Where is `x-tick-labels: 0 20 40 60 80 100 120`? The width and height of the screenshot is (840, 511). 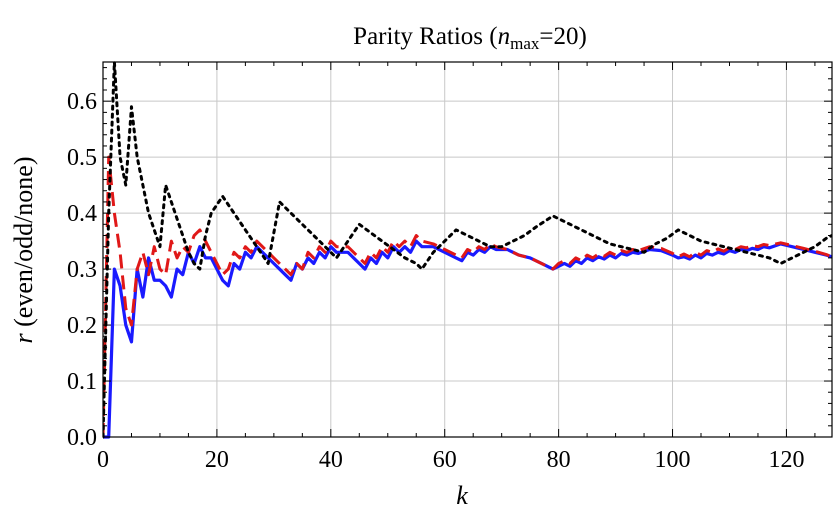 x-tick-labels: 0 20 40 60 80 100 120 is located at coordinates (450, 460).